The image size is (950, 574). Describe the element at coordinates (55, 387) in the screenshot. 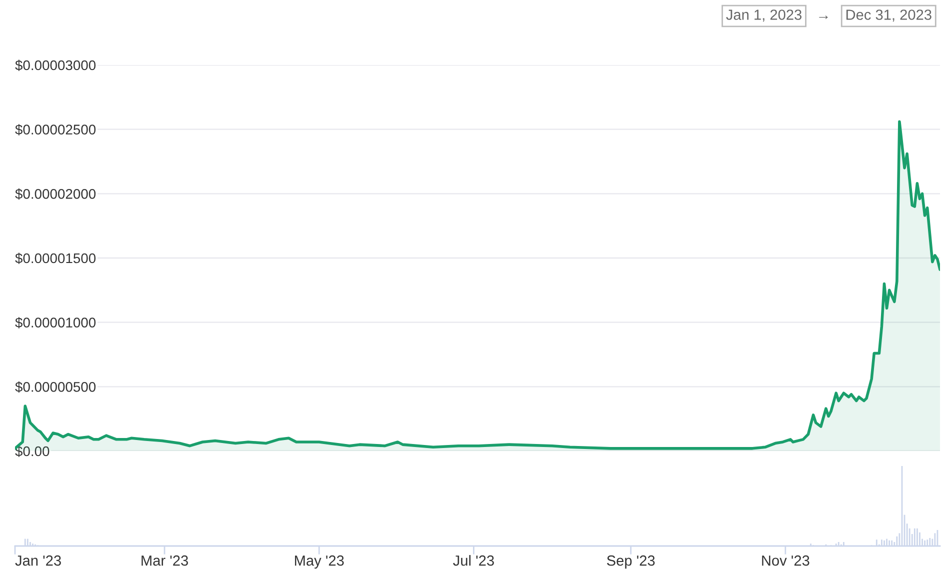

I see `y-tick-label: $0.00000500` at that location.